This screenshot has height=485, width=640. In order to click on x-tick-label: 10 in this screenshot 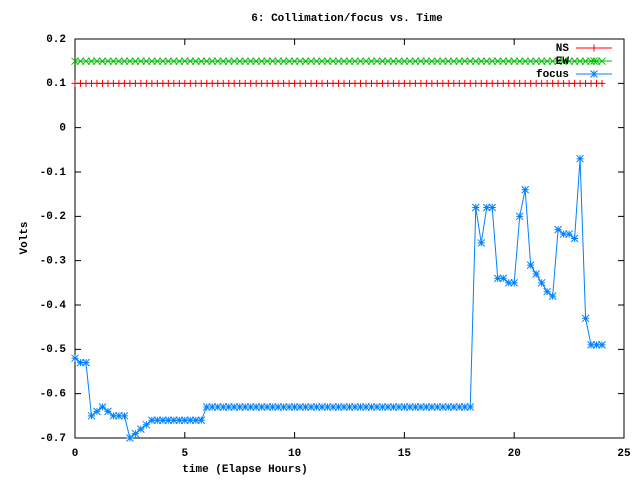, I will do `click(294, 454)`.